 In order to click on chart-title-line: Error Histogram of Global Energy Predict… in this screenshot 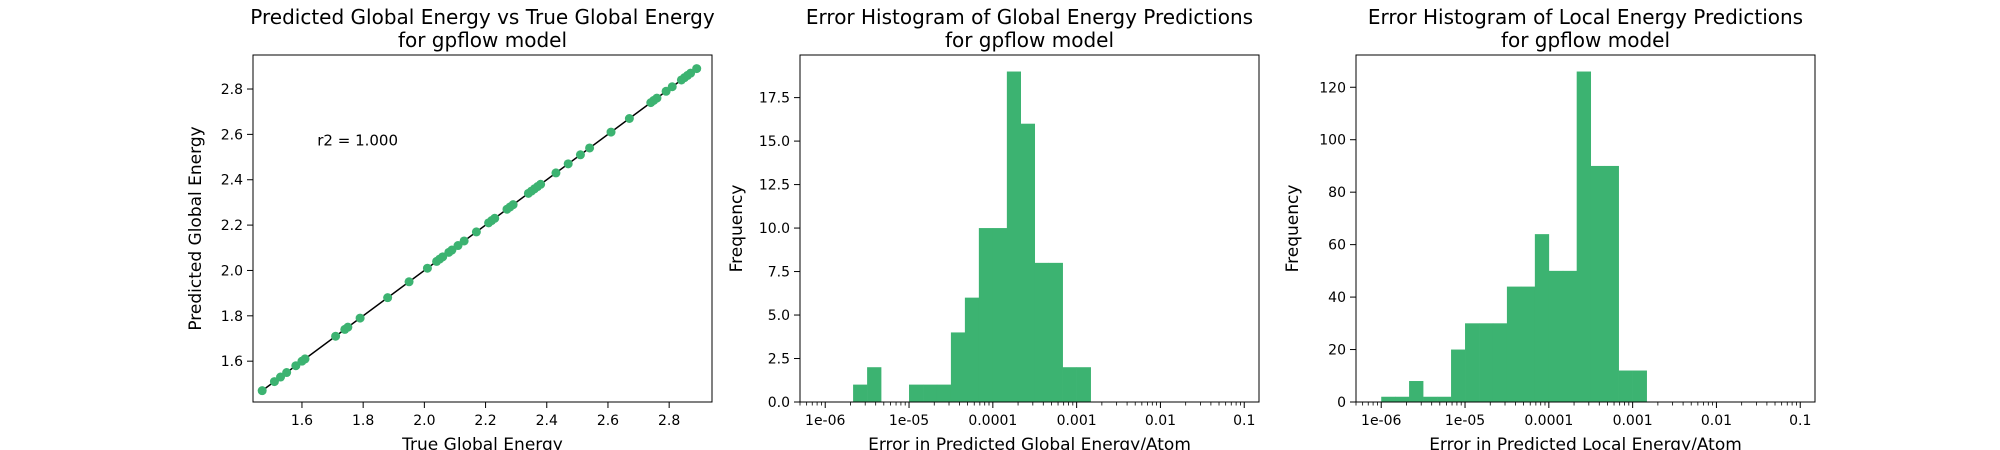, I will do `click(1029, 17)`.